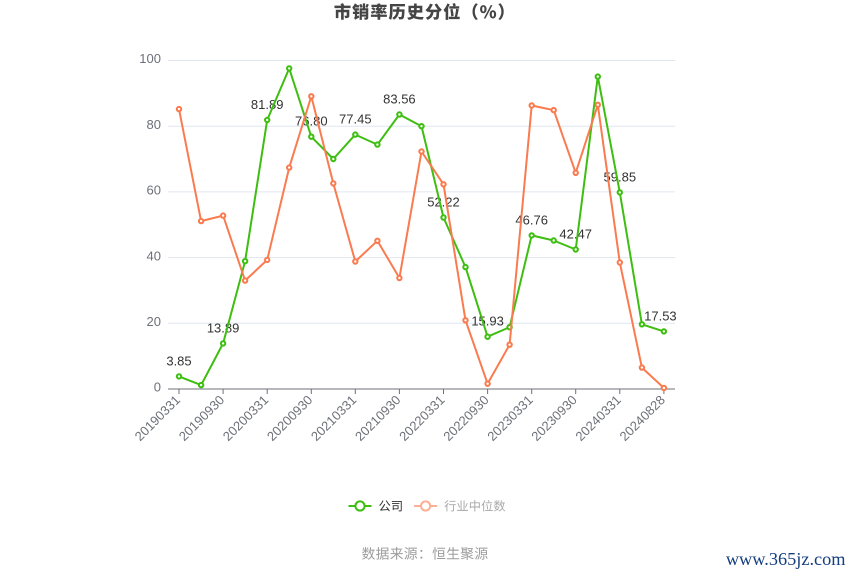  I want to click on svg-text: 52.22, so click(443, 202).